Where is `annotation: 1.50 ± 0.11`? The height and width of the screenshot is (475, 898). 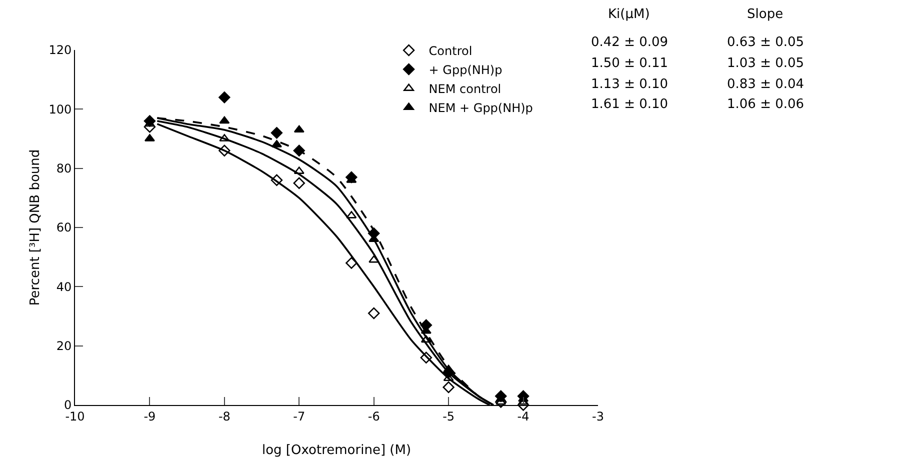 annotation: 1.50 ± 0.11 is located at coordinates (629, 63).